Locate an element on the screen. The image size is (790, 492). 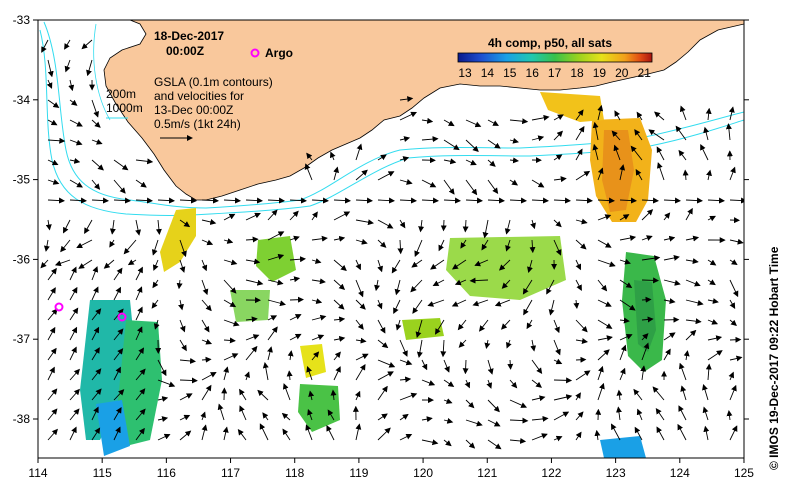
map-time: 00:00Z is located at coordinates (185, 51).